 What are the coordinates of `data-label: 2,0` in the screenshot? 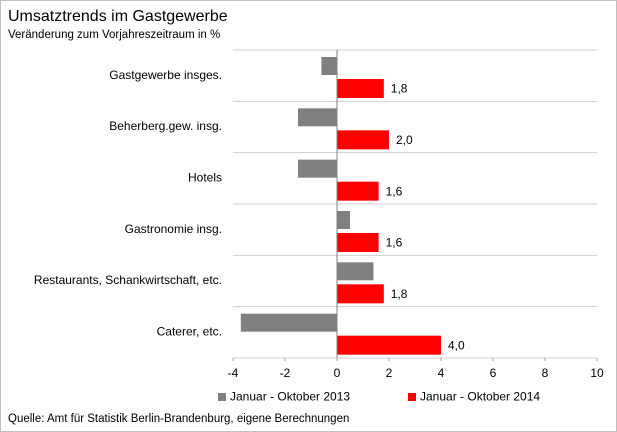 It's located at (404, 140).